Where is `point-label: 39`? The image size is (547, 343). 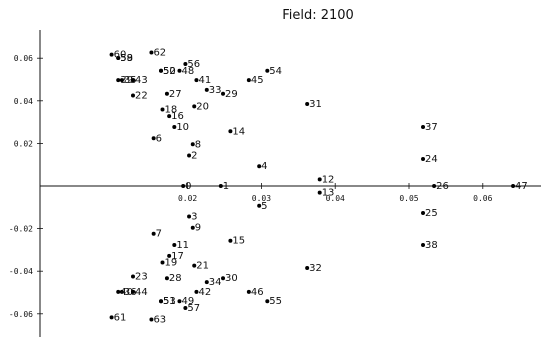 point-label: 39 is located at coordinates (126, 80).